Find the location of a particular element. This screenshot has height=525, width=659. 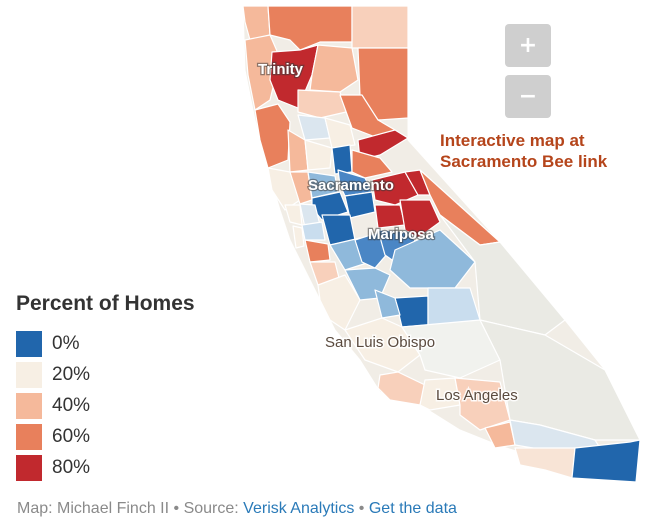

county-butte is located at coordinates (340, 133).